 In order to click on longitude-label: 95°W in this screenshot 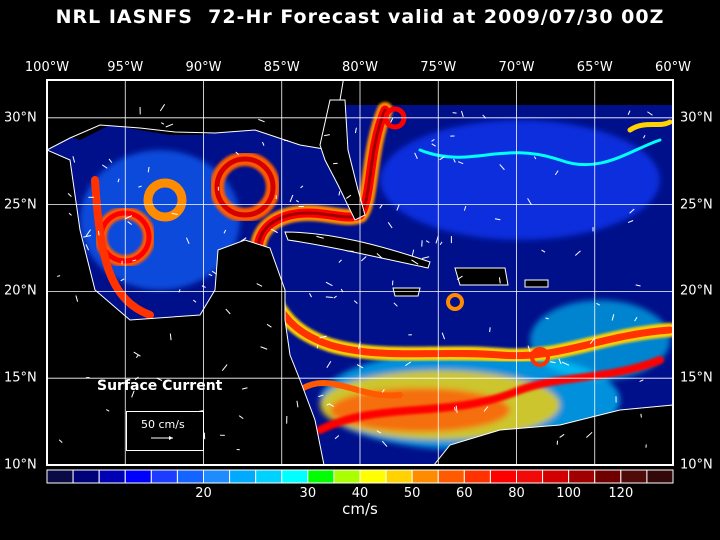, I will do `click(125, 67)`.